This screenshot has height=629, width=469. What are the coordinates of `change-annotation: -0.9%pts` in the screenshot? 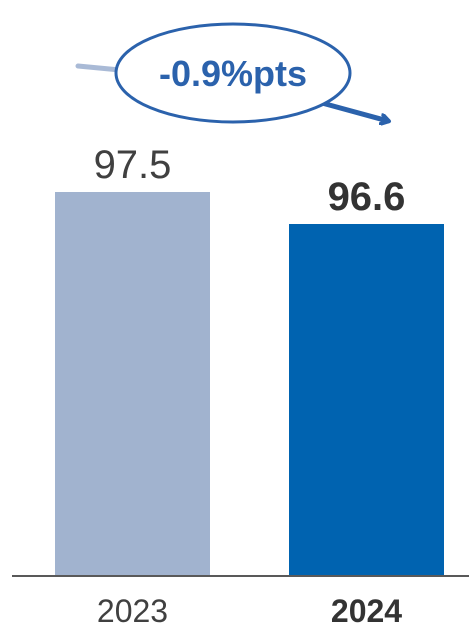 It's located at (231, 73).